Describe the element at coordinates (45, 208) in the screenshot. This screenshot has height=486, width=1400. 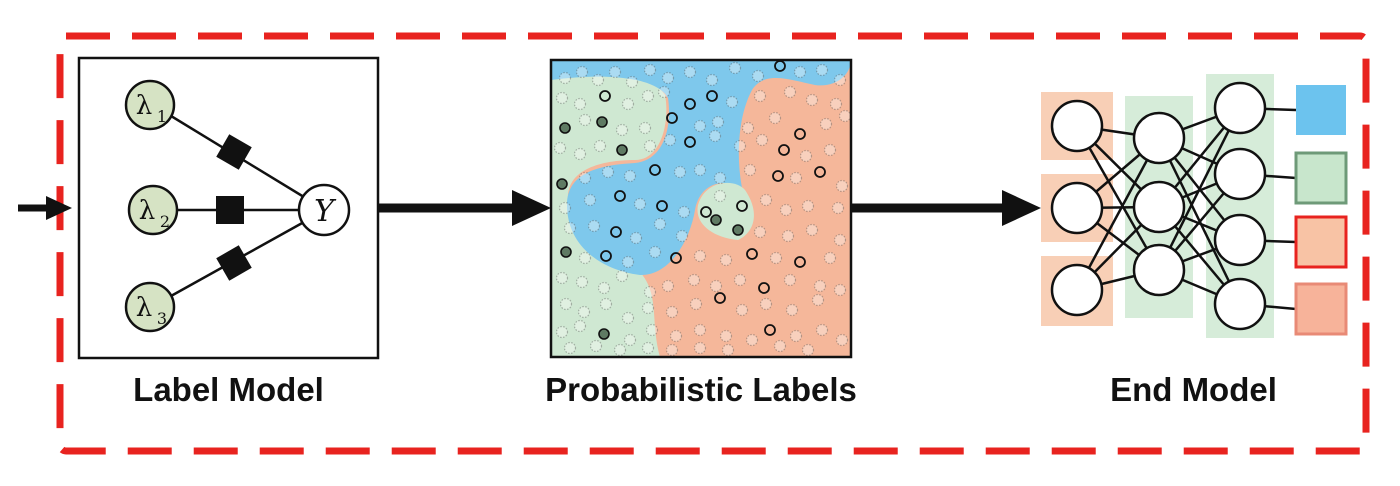
I see `input-arrow` at that location.